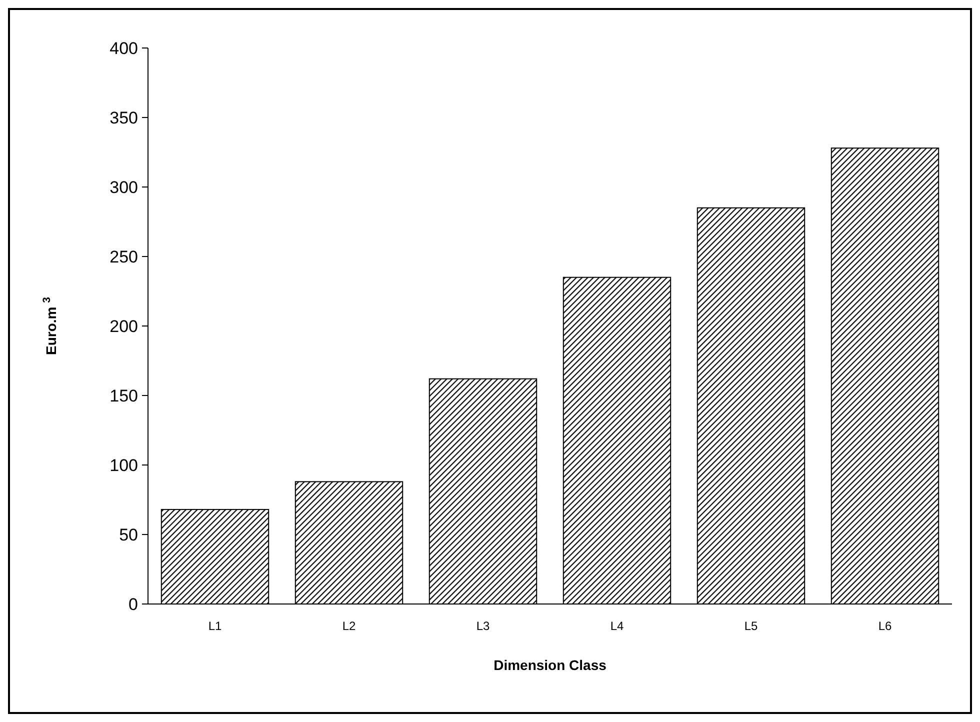 The image size is (980, 722). What do you see at coordinates (550, 665) in the screenshot?
I see `x-axis-title: Dimension Class` at bounding box center [550, 665].